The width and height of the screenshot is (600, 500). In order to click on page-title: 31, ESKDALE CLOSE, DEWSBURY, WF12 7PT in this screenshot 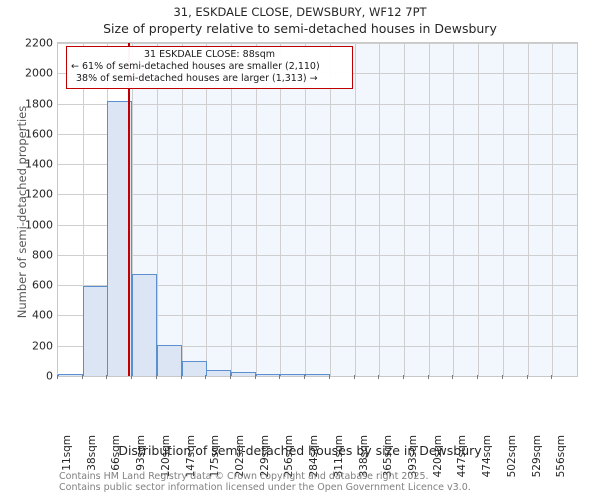, I will do `click(300, 12)`.